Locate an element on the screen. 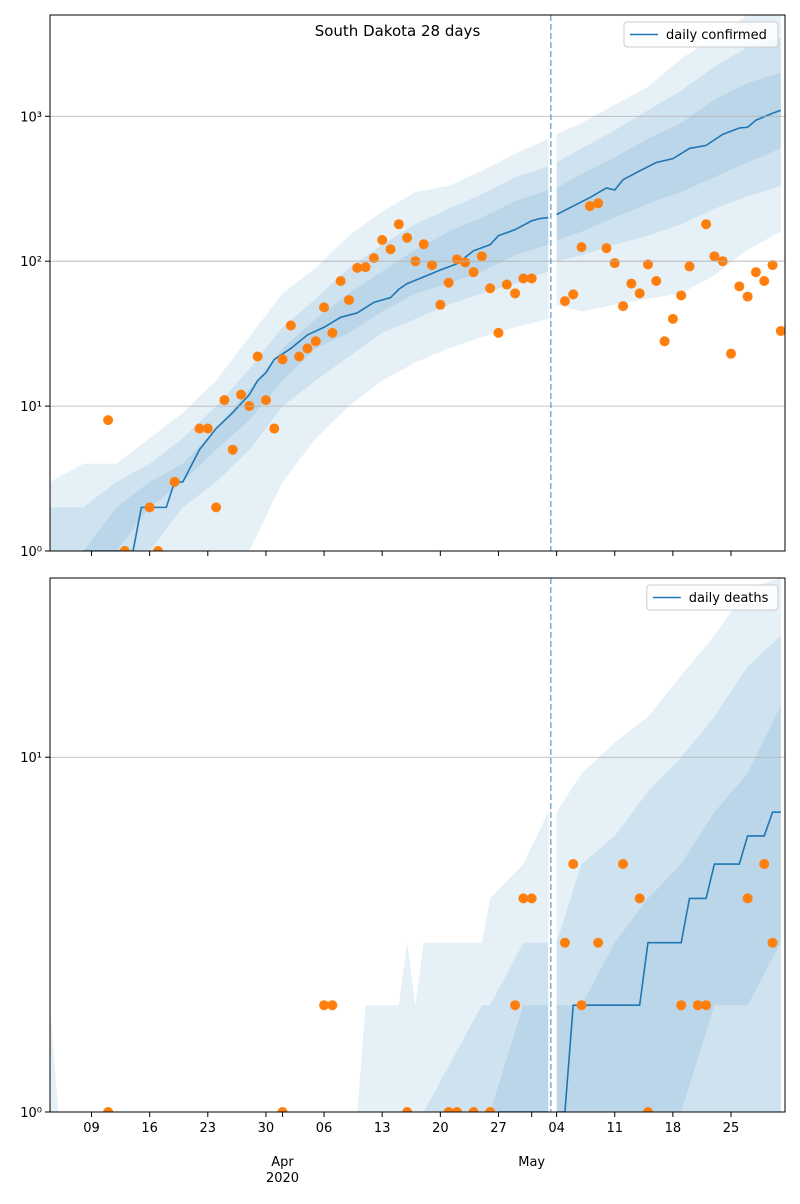 The image size is (800, 1204). x-tick-label: 20 is located at coordinates (440, 1128).